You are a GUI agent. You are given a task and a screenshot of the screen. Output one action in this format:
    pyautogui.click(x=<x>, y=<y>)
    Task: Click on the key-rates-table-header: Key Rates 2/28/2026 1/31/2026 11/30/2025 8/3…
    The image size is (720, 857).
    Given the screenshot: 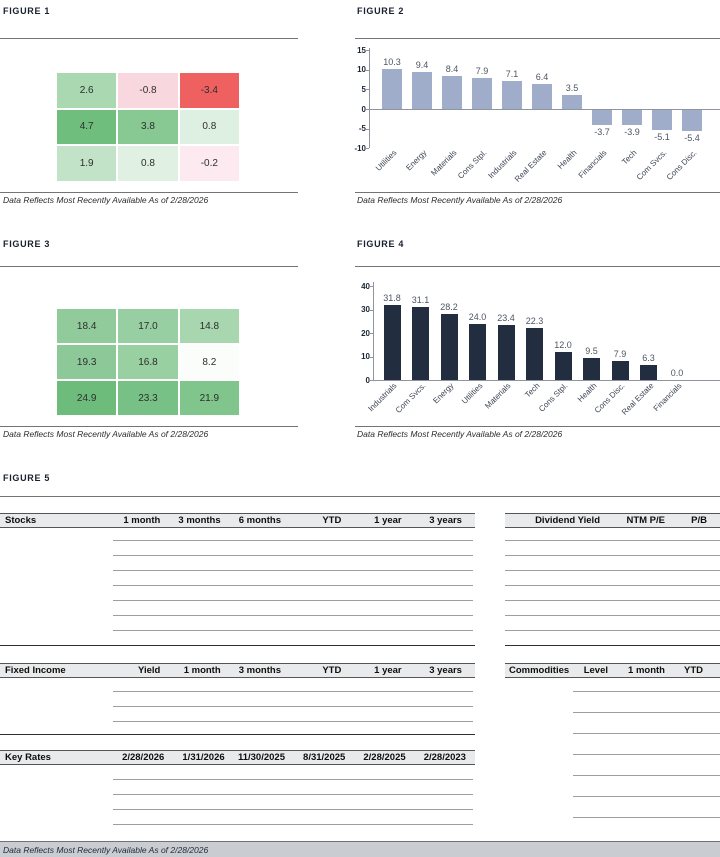 What is the action you would take?
    pyautogui.click(x=237, y=757)
    